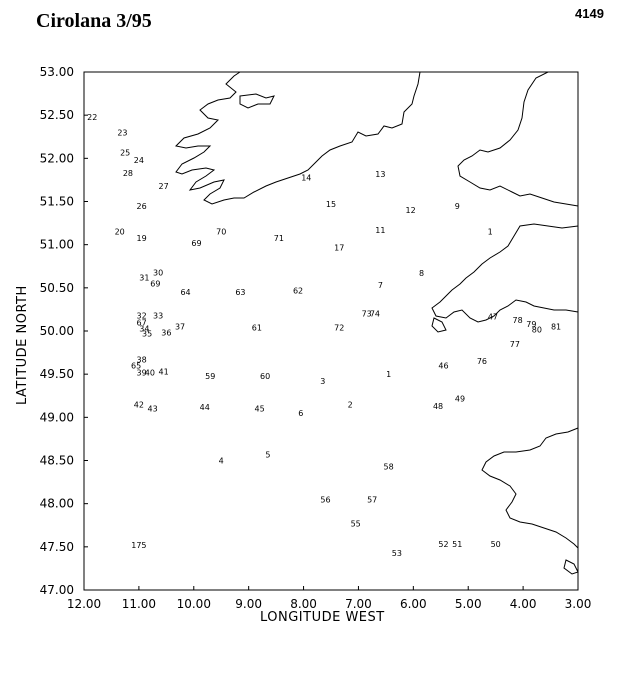 The width and height of the screenshot is (638, 690). What do you see at coordinates (518, 320) in the screenshot?
I see `station-label: 78` at bounding box center [518, 320].